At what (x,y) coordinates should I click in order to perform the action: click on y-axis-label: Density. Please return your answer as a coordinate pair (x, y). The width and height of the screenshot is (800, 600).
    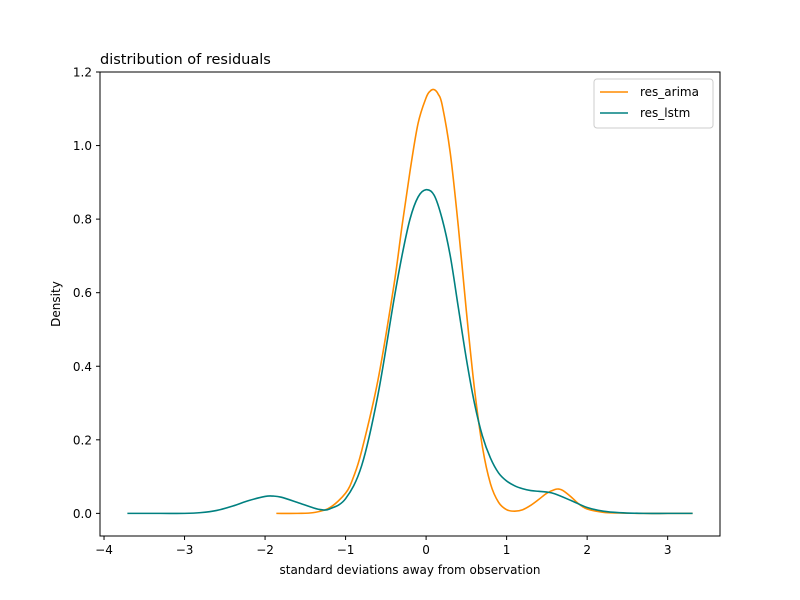
    Looking at the image, I should click on (56, 304).